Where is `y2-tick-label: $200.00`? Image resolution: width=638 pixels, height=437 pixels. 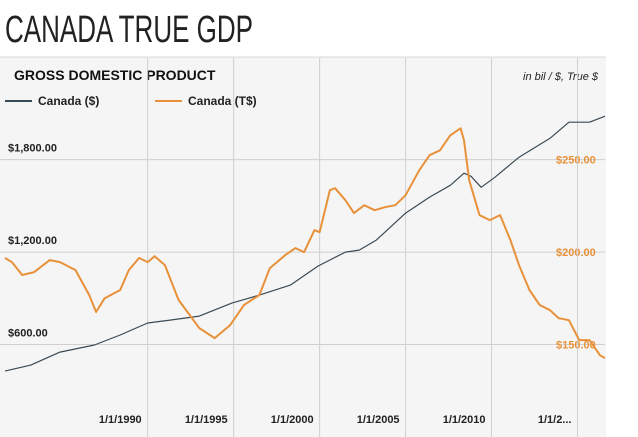 y2-tick-label: $200.00 is located at coordinates (576, 253).